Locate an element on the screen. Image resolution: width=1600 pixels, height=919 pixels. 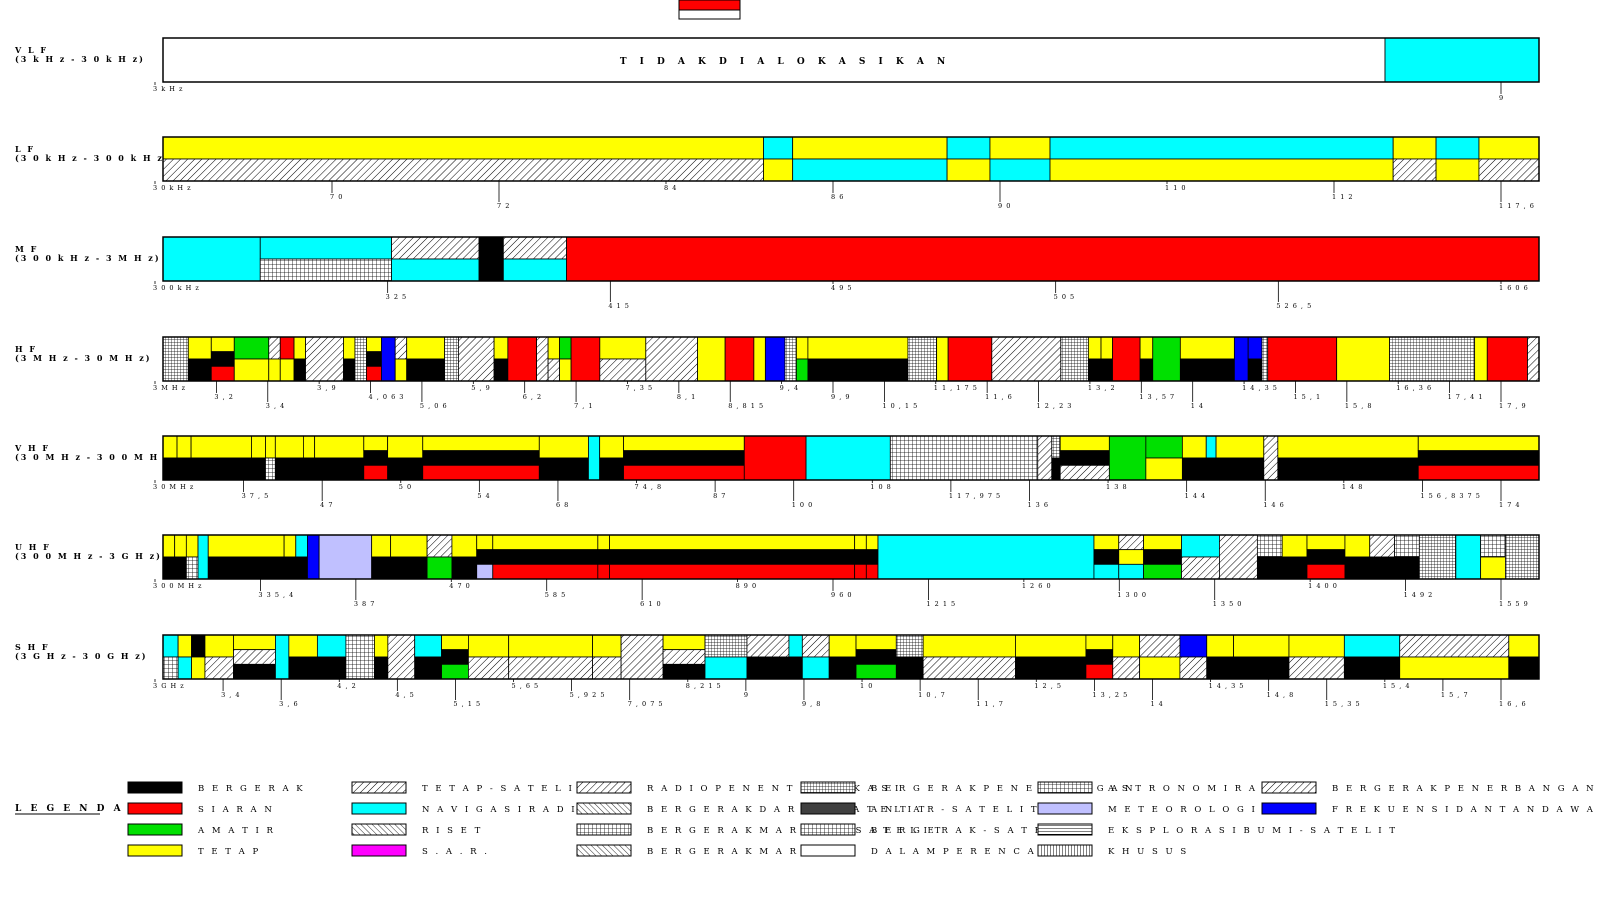
legend-label: B E R G E R A K M A R I T I M is located at coordinates (748, 852).